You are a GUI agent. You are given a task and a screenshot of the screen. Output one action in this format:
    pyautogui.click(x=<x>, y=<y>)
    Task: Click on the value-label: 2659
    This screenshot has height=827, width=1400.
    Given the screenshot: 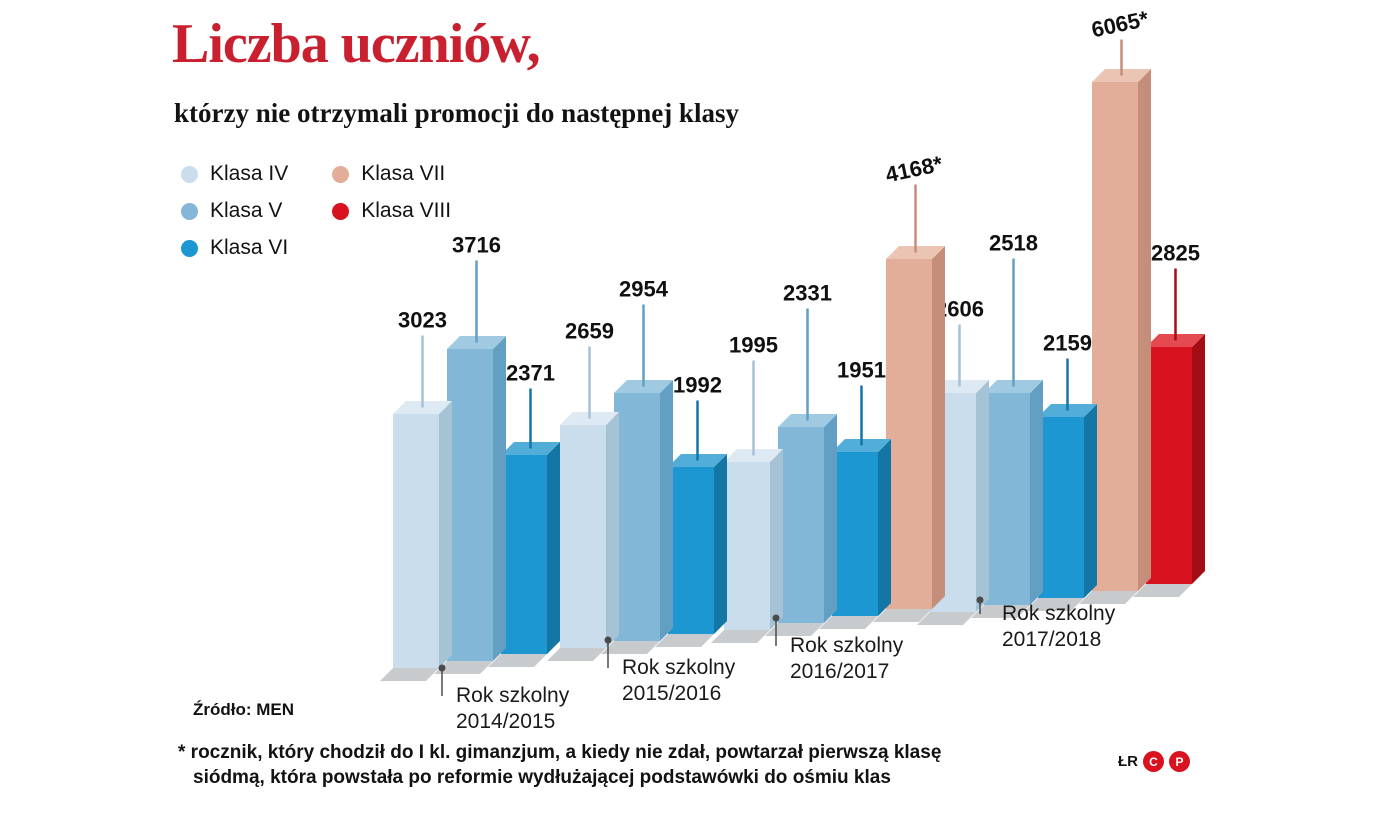 What is the action you would take?
    pyautogui.click(x=589, y=331)
    